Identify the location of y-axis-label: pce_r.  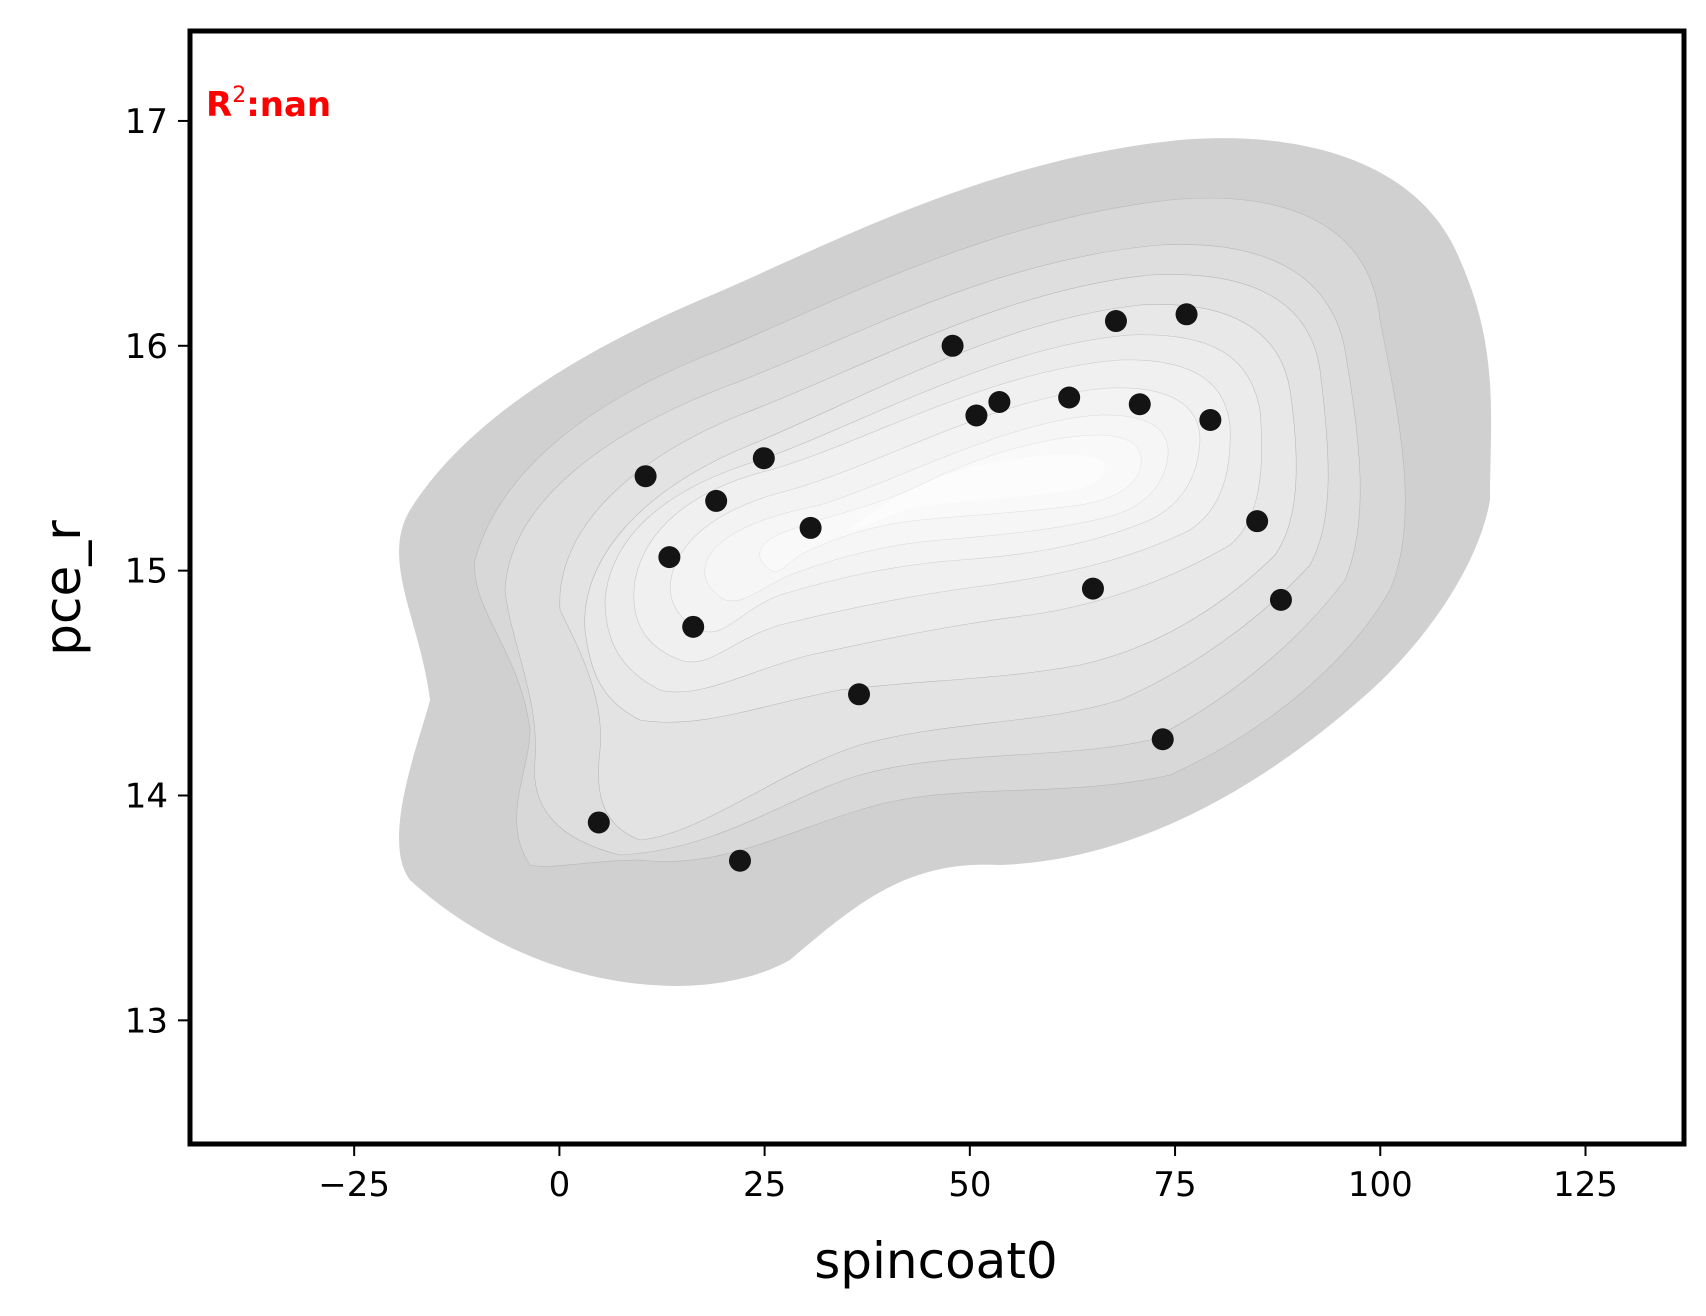
(63, 588).